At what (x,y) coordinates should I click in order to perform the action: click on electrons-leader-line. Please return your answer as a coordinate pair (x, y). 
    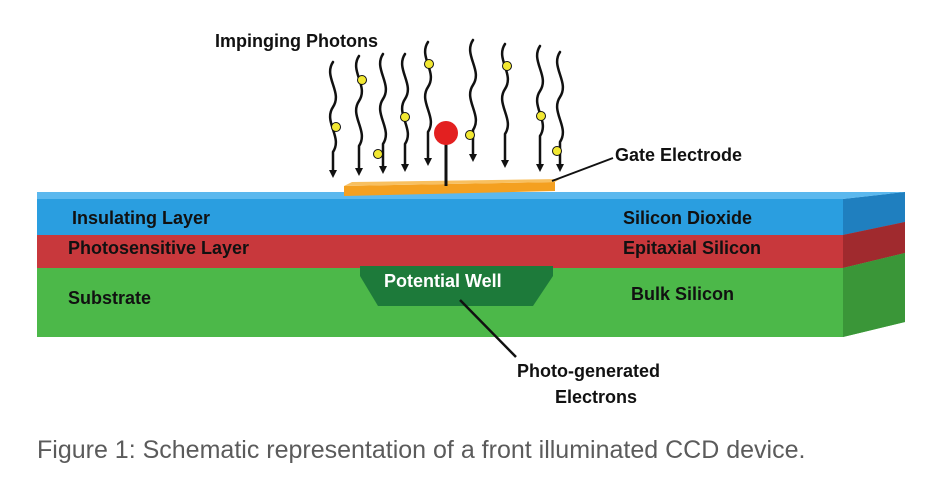
    Looking at the image, I should click on (488, 328).